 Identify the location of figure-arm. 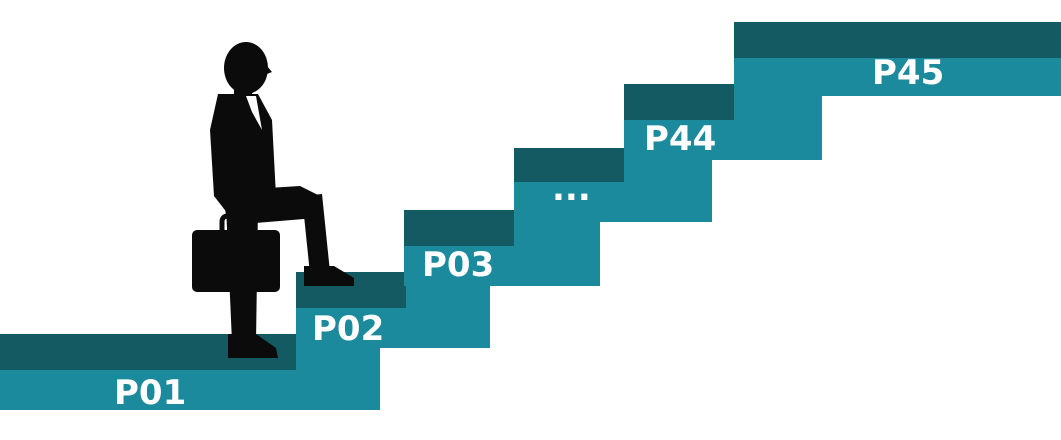
(228, 168).